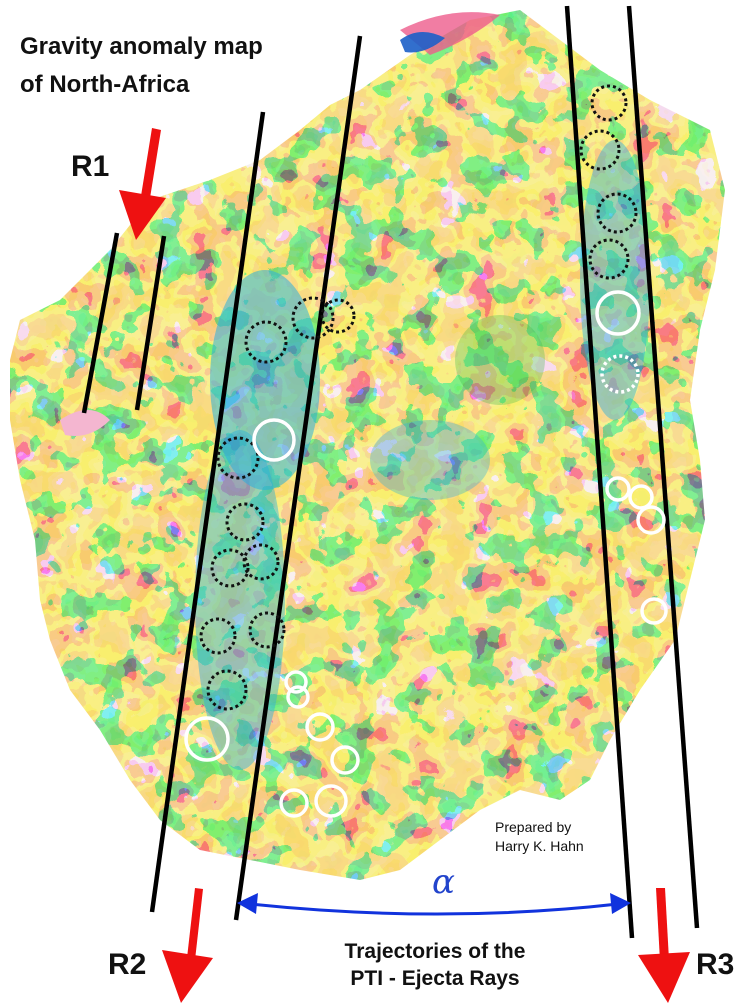  Describe the element at coordinates (247, 903) in the screenshot. I see `angle-arrow-left-head-icon` at that location.